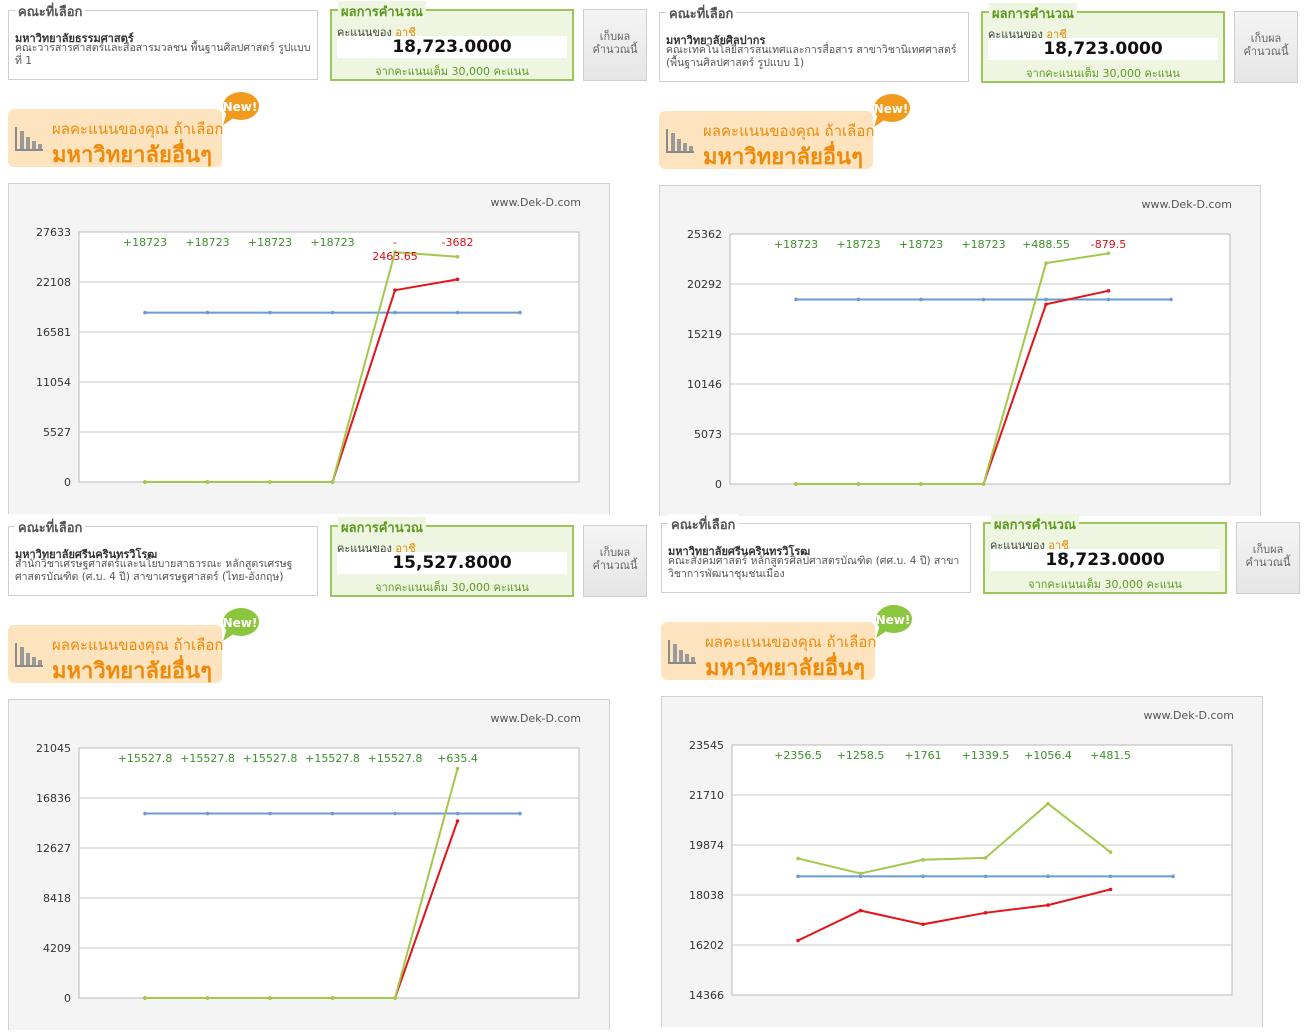  Describe the element at coordinates (53, 332) in the screenshot. I see `y-tick-label: 16581` at that location.